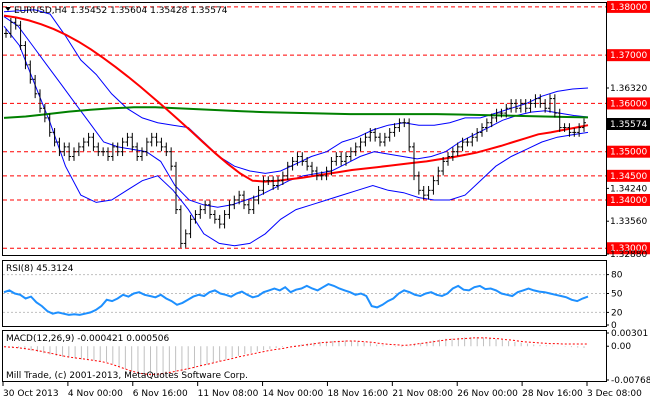  What do you see at coordinates (296, 299) in the screenshot?
I see `rsi-line` at bounding box center [296, 299].